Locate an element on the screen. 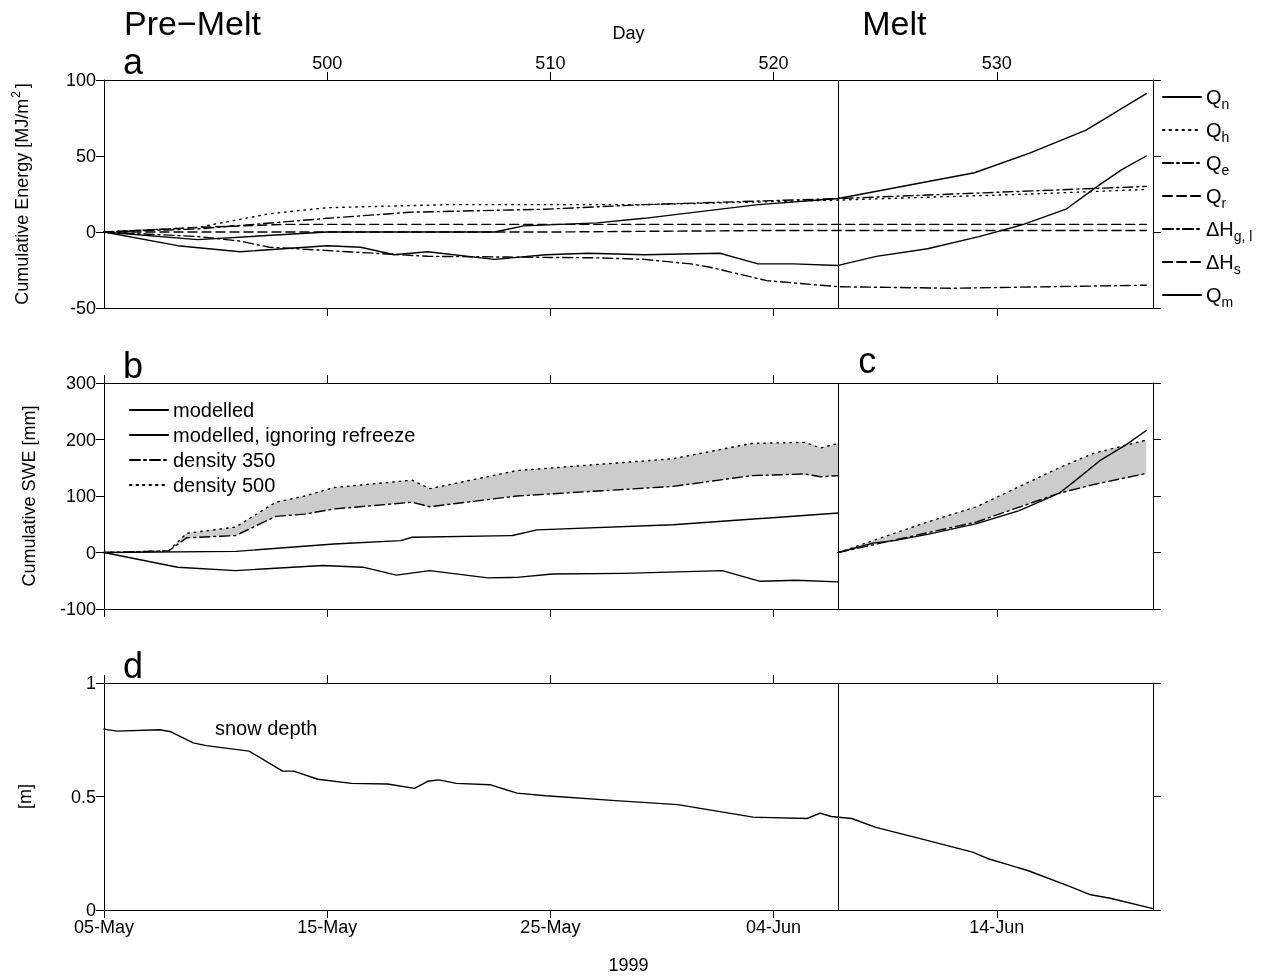 The width and height of the screenshot is (1282, 979). x-tick-label: 14-Jun is located at coordinates (997, 927).